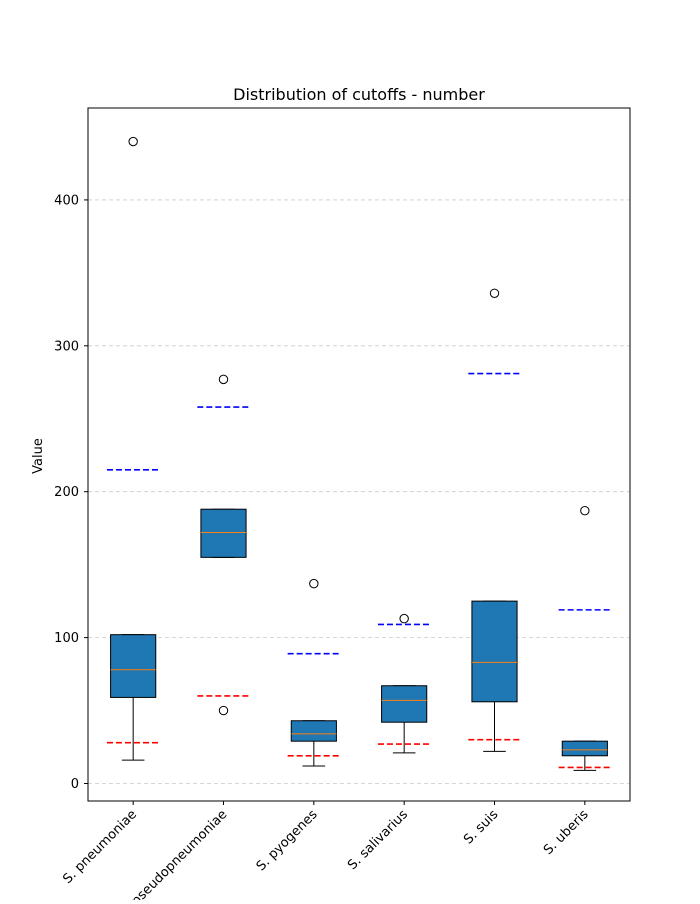 The image size is (700, 904). I want to click on y-tick-label: 300, so click(66, 346).